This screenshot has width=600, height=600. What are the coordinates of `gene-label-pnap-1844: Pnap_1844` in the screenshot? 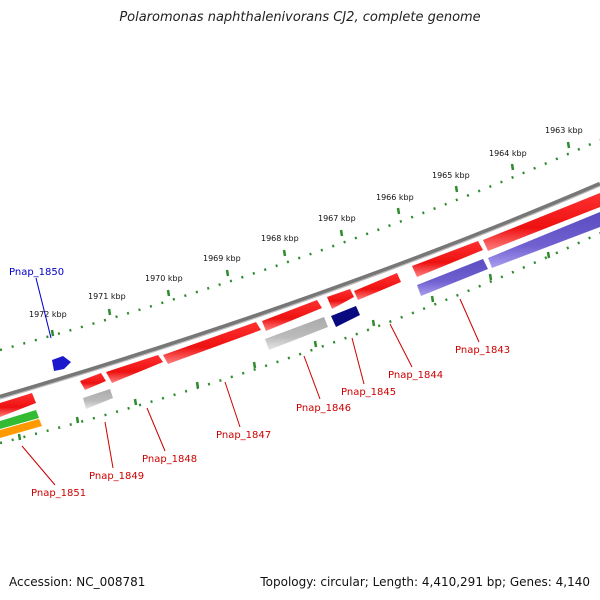 It's located at (415, 375).